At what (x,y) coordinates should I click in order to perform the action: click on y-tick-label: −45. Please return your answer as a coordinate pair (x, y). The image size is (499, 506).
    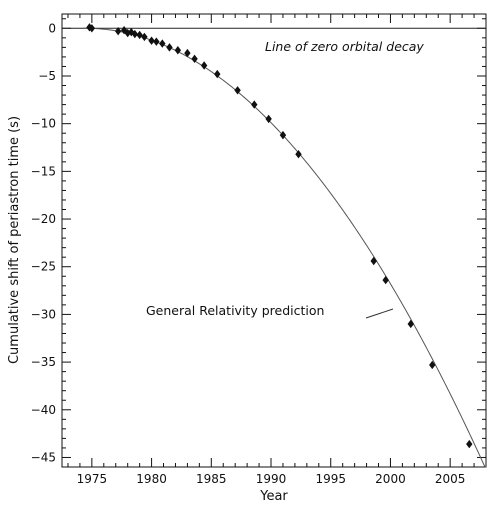
    Looking at the image, I should click on (43, 457).